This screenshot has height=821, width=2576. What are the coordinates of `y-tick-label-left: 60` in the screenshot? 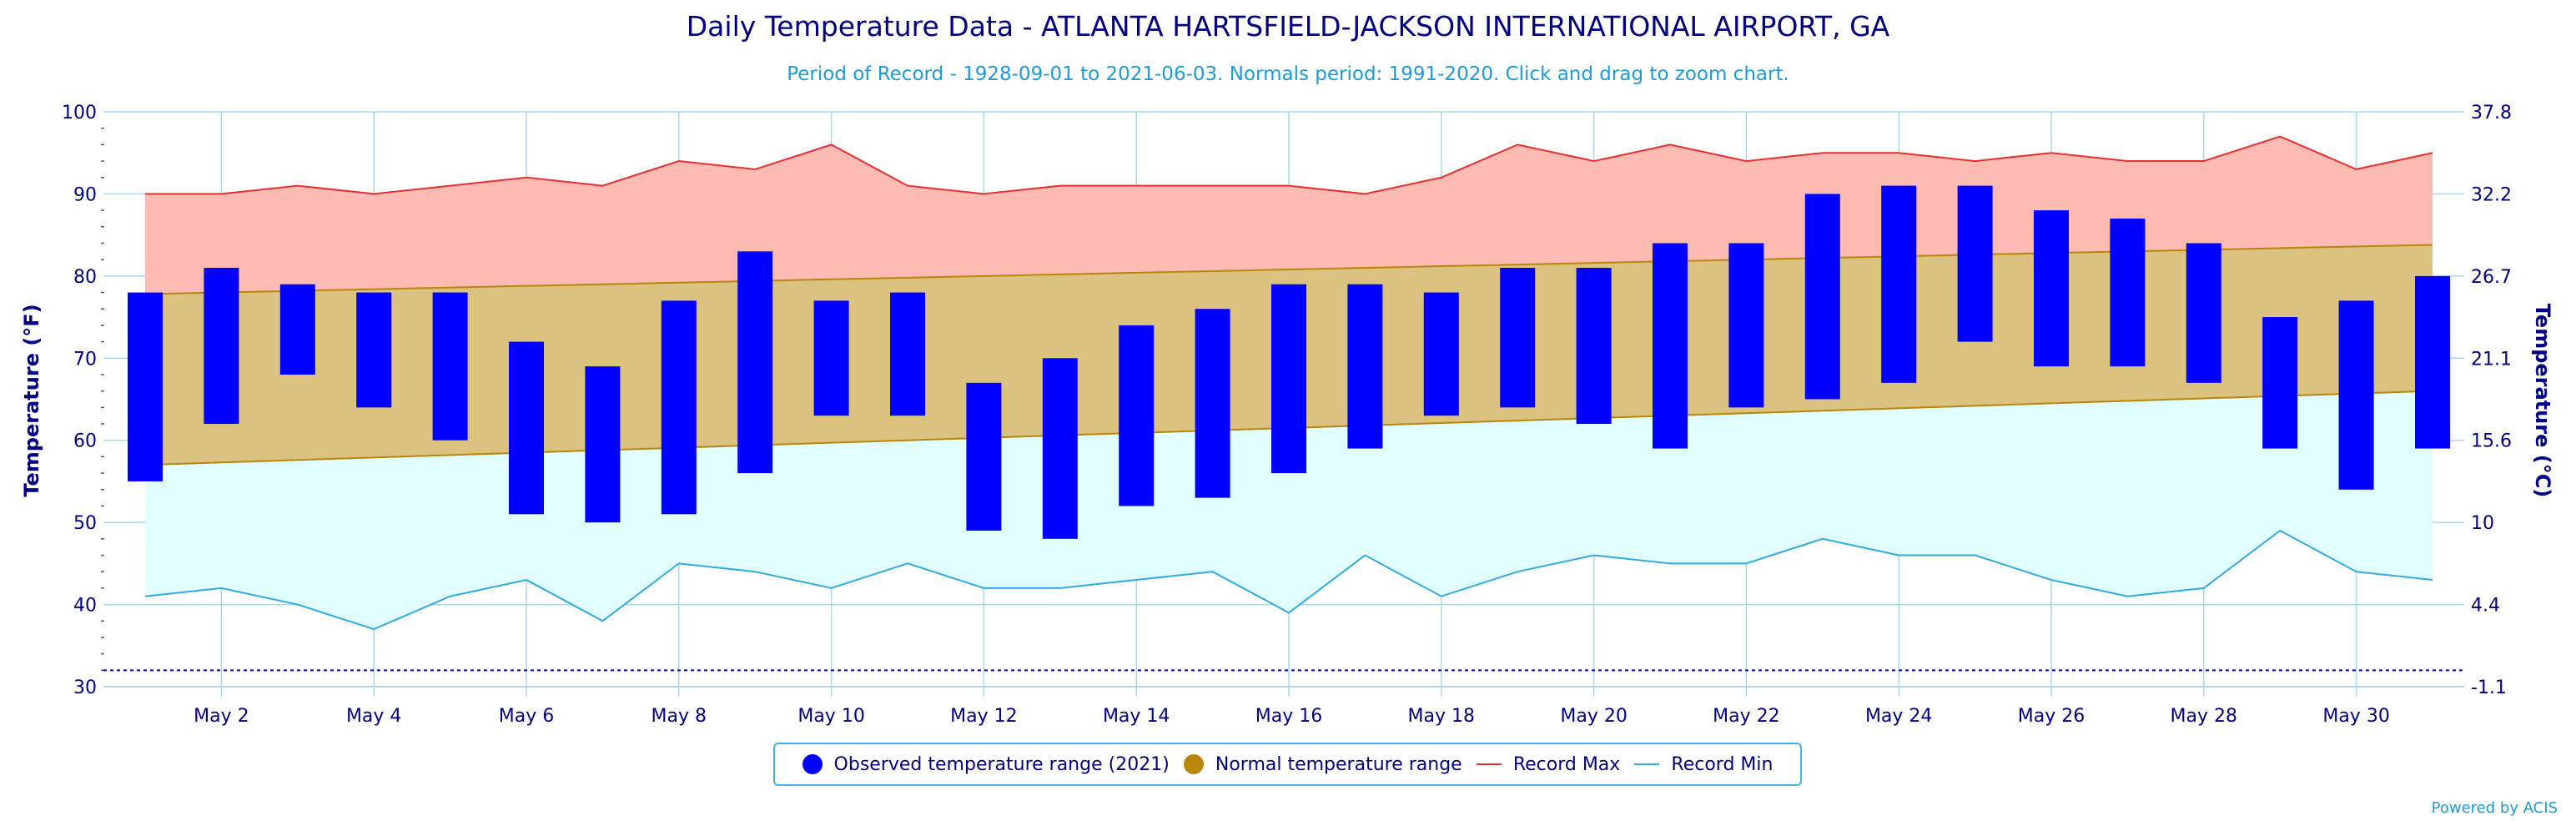 It's located at (85, 442).